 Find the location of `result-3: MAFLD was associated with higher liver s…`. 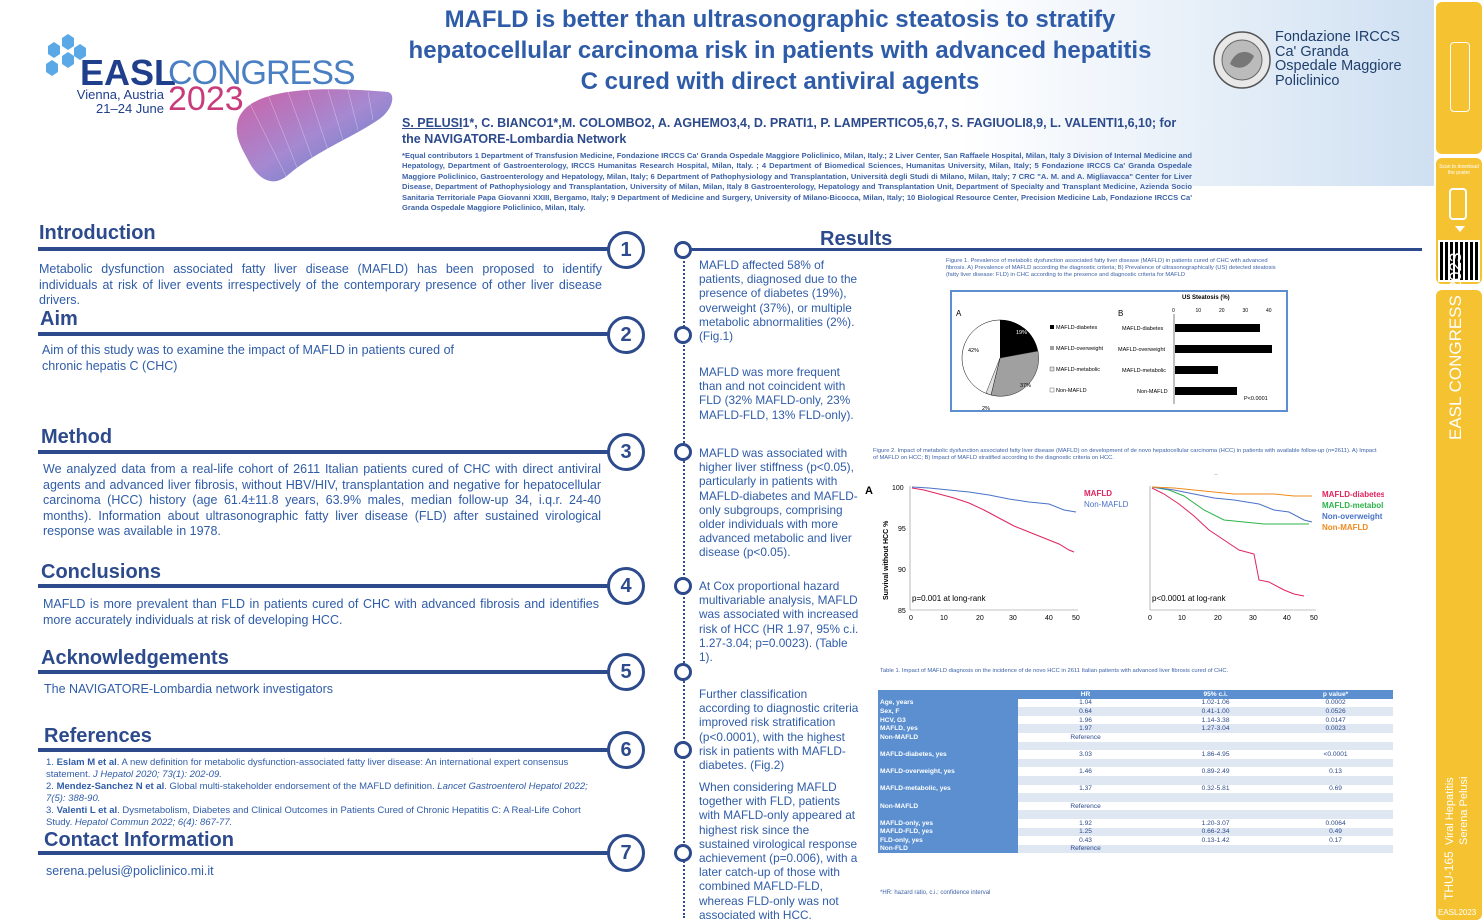

result-3: MAFLD was associated with higher liver s… is located at coordinates (778, 503).